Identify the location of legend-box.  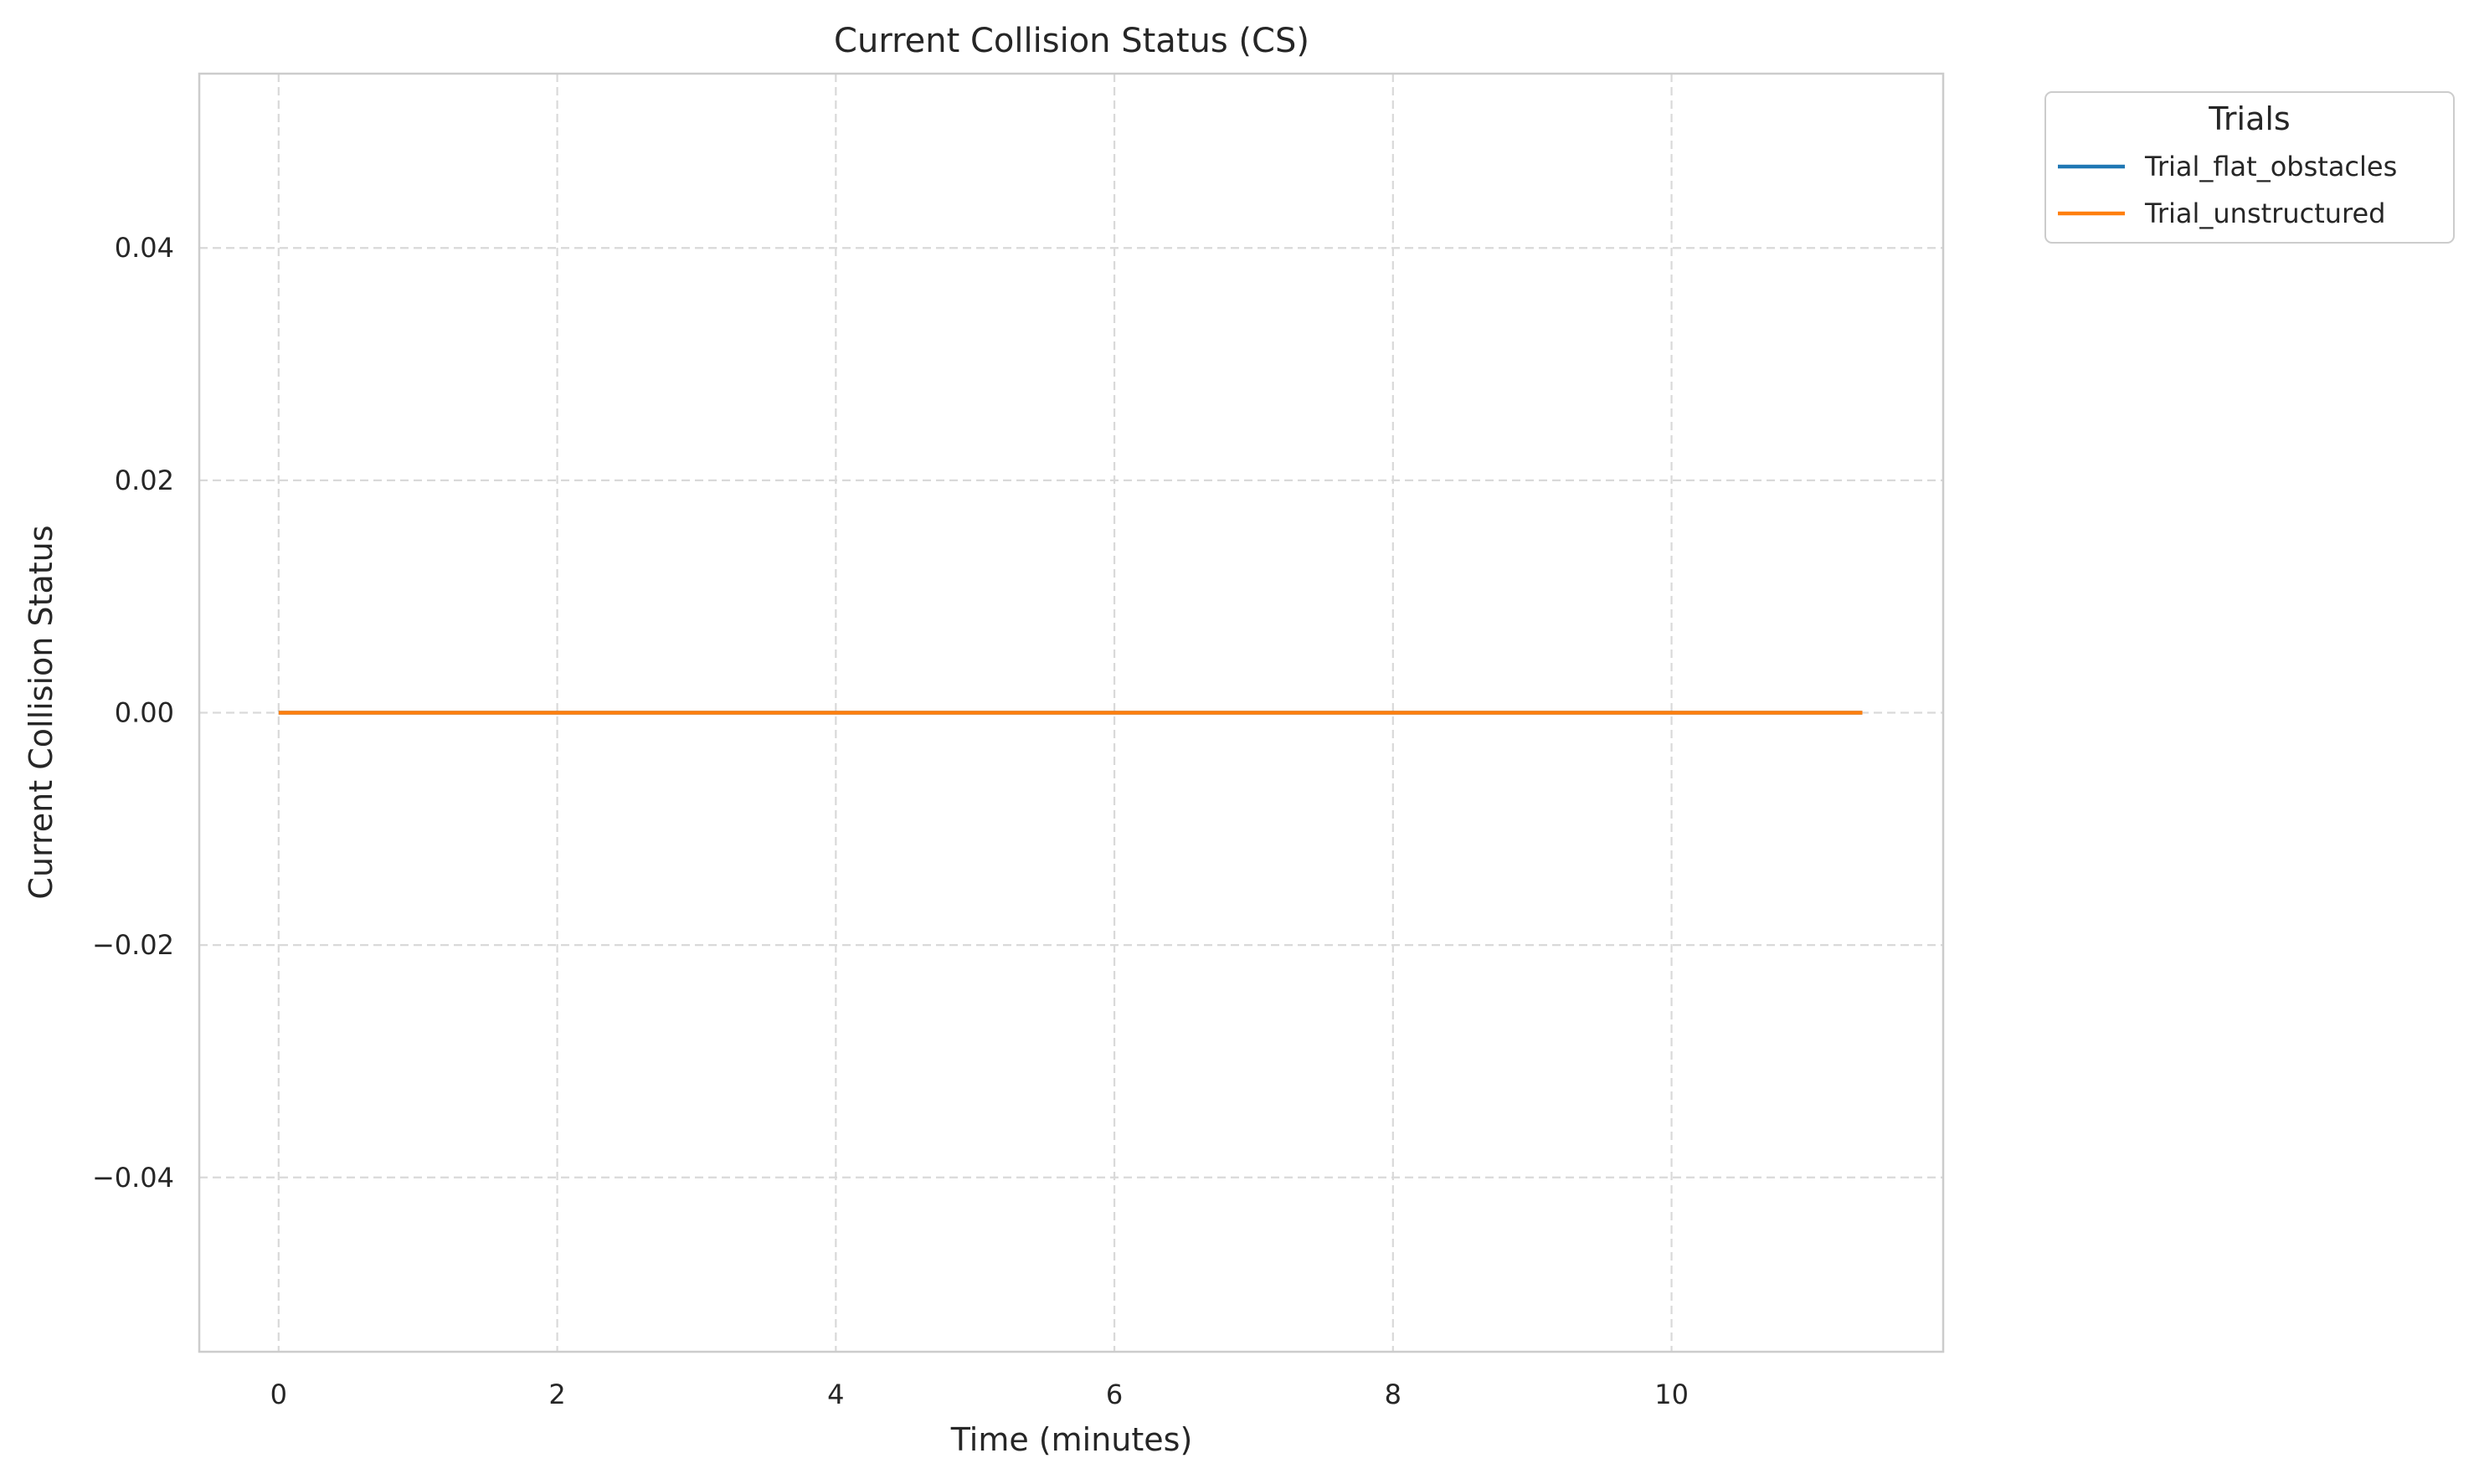
(2249, 167).